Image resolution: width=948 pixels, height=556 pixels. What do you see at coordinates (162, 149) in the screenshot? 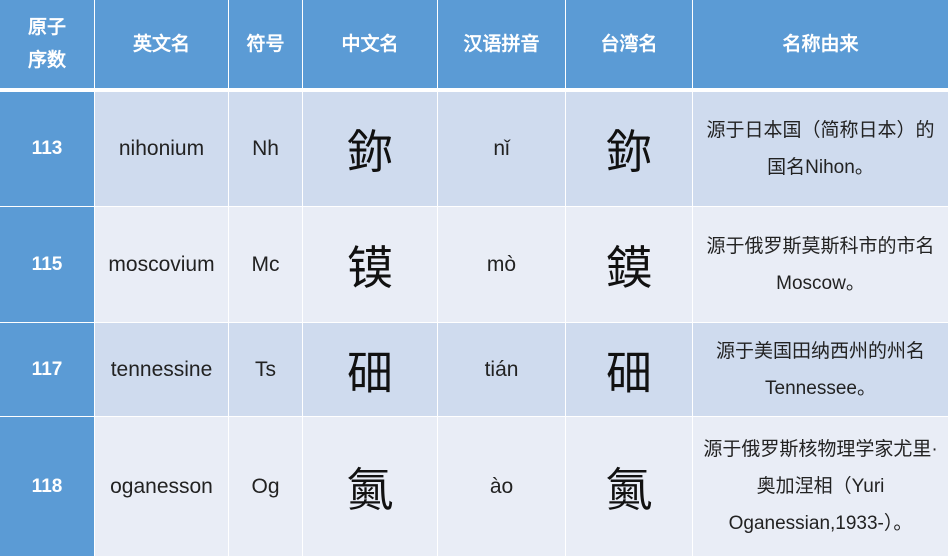
I see `english-name: nihonium` at bounding box center [162, 149].